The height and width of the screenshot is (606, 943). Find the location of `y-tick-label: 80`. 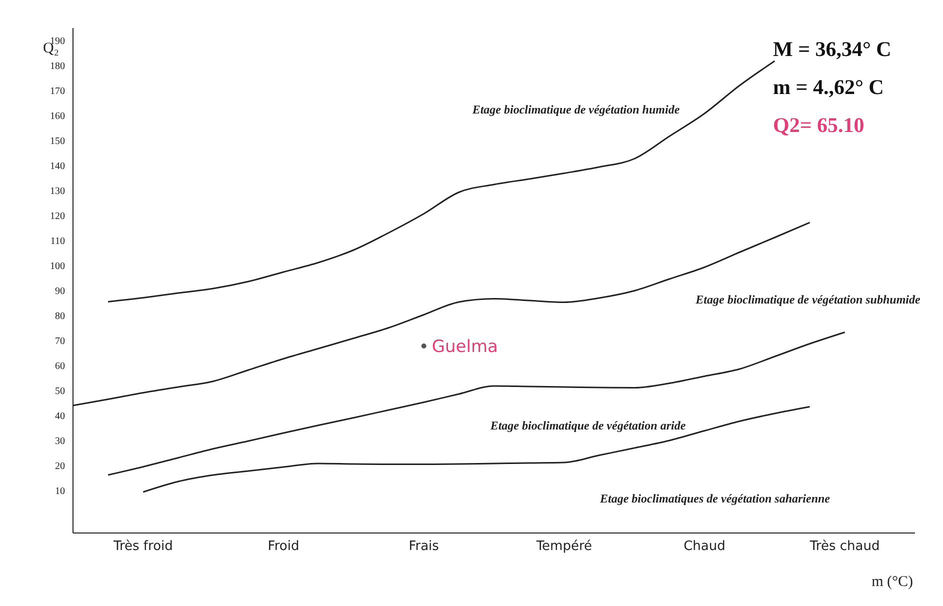

y-tick-label: 80 is located at coordinates (60, 316).